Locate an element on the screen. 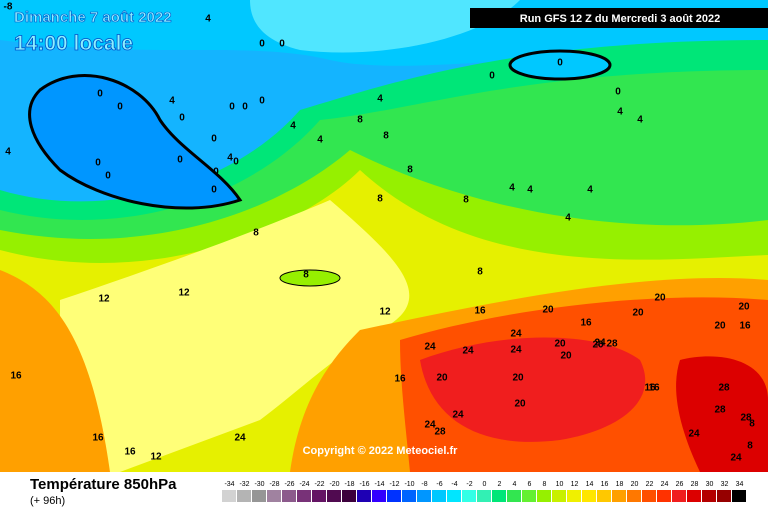 This screenshot has height=512, width=768. legend-label: -24 is located at coordinates (304, 484).